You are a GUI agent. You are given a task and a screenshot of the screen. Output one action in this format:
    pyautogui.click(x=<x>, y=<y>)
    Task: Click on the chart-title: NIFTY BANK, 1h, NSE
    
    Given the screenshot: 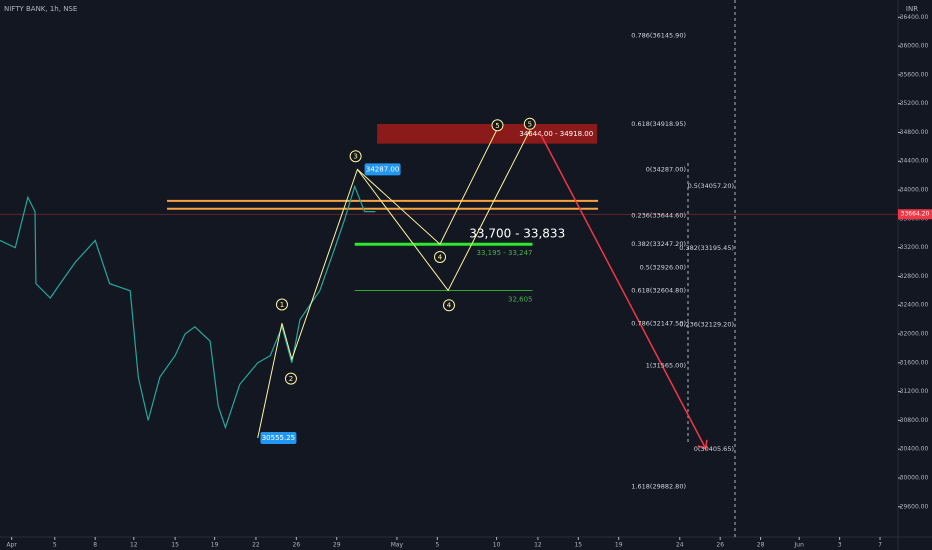 What is the action you would take?
    pyautogui.click(x=40, y=9)
    